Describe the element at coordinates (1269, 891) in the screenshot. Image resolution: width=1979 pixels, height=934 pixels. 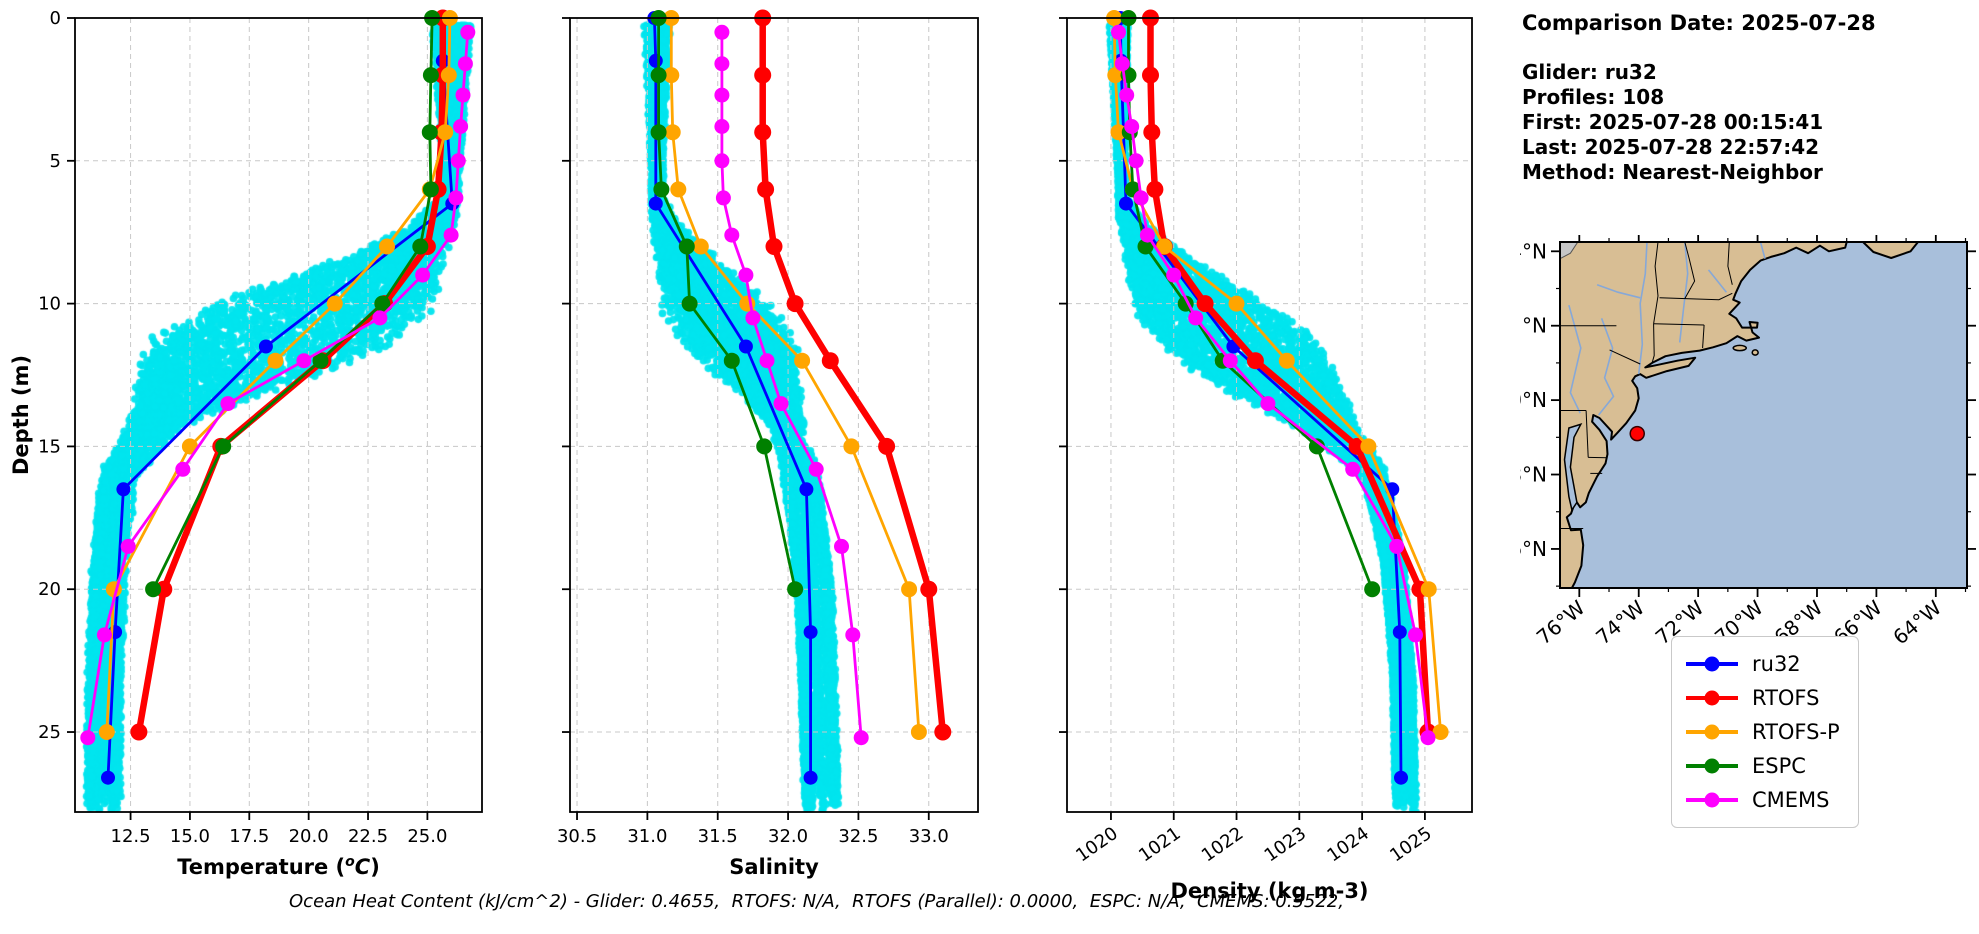
I see `density-axis-label: Density (kg m-3)` at that location.